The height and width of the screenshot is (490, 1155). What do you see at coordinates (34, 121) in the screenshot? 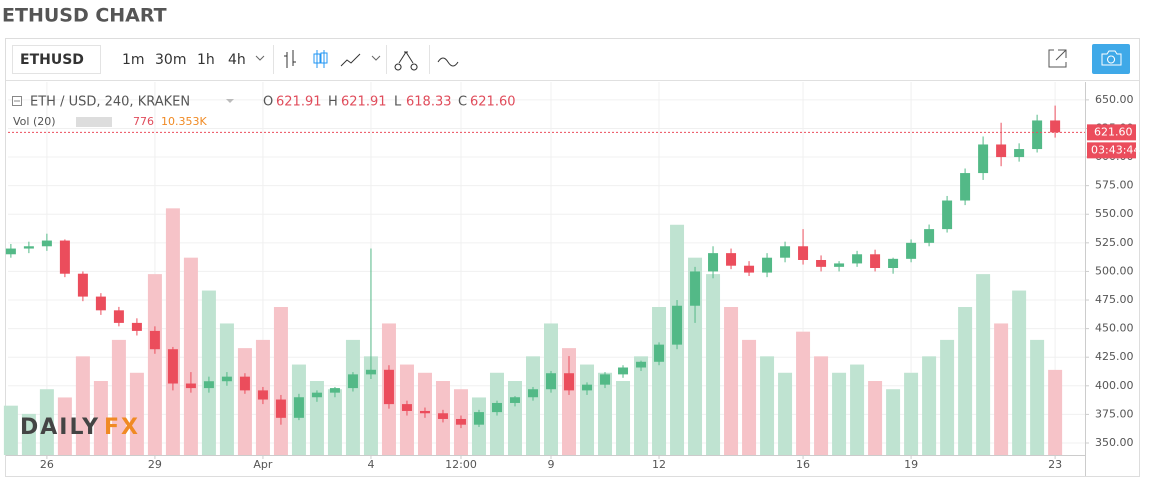
I see `volume-name: Vol (20)` at bounding box center [34, 121].